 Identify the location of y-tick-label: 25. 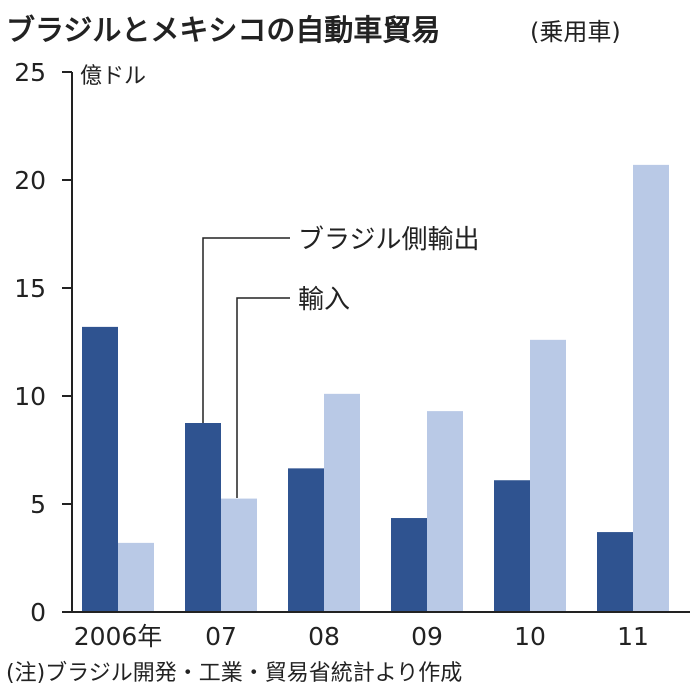
(30, 72).